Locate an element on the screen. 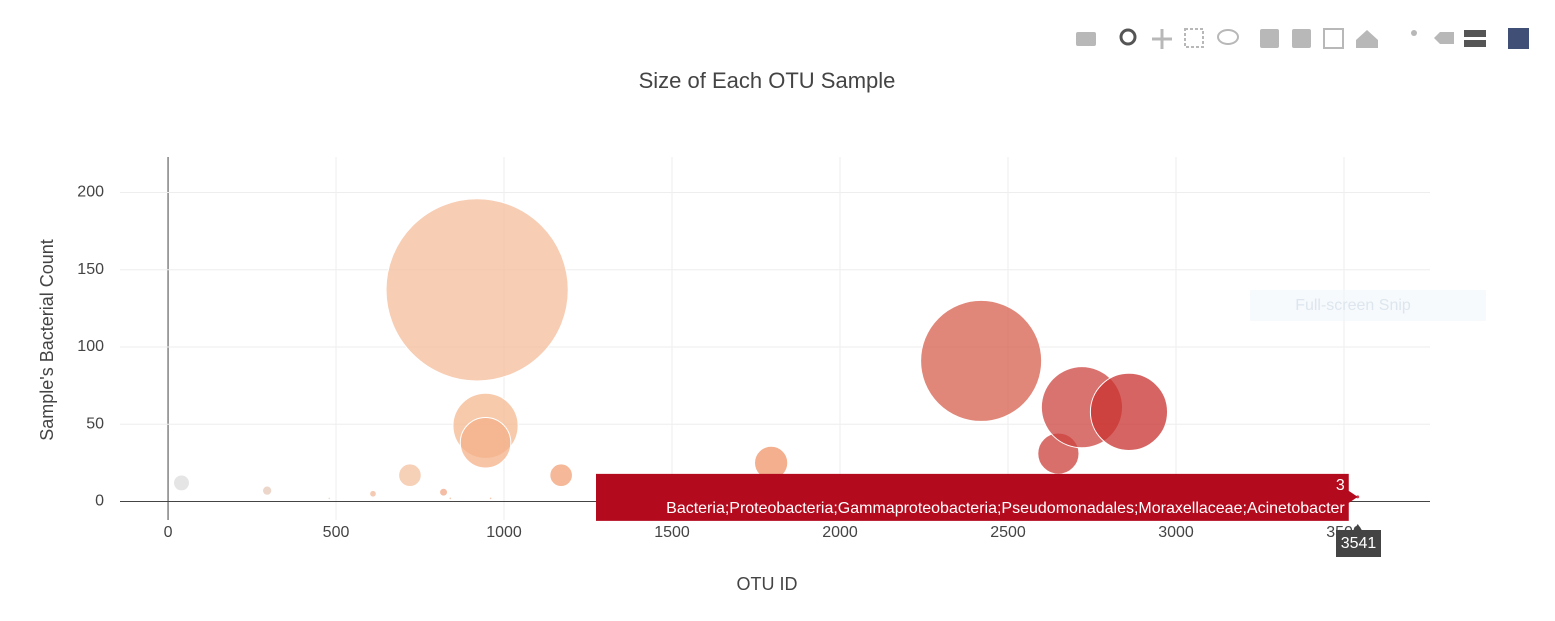 This screenshot has width=1555, height=621. x-tick-label: 2000 is located at coordinates (840, 532).